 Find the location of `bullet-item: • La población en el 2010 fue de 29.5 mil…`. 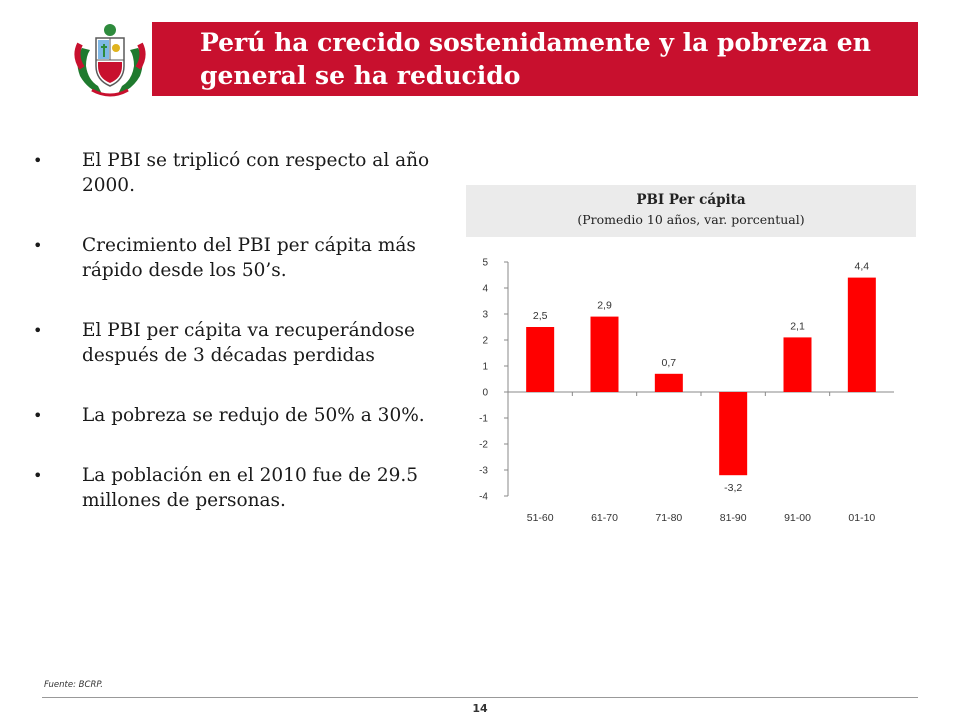

bullet-item: • La población en el 2010 fue de 29.5 mil… is located at coordinates (230, 488).